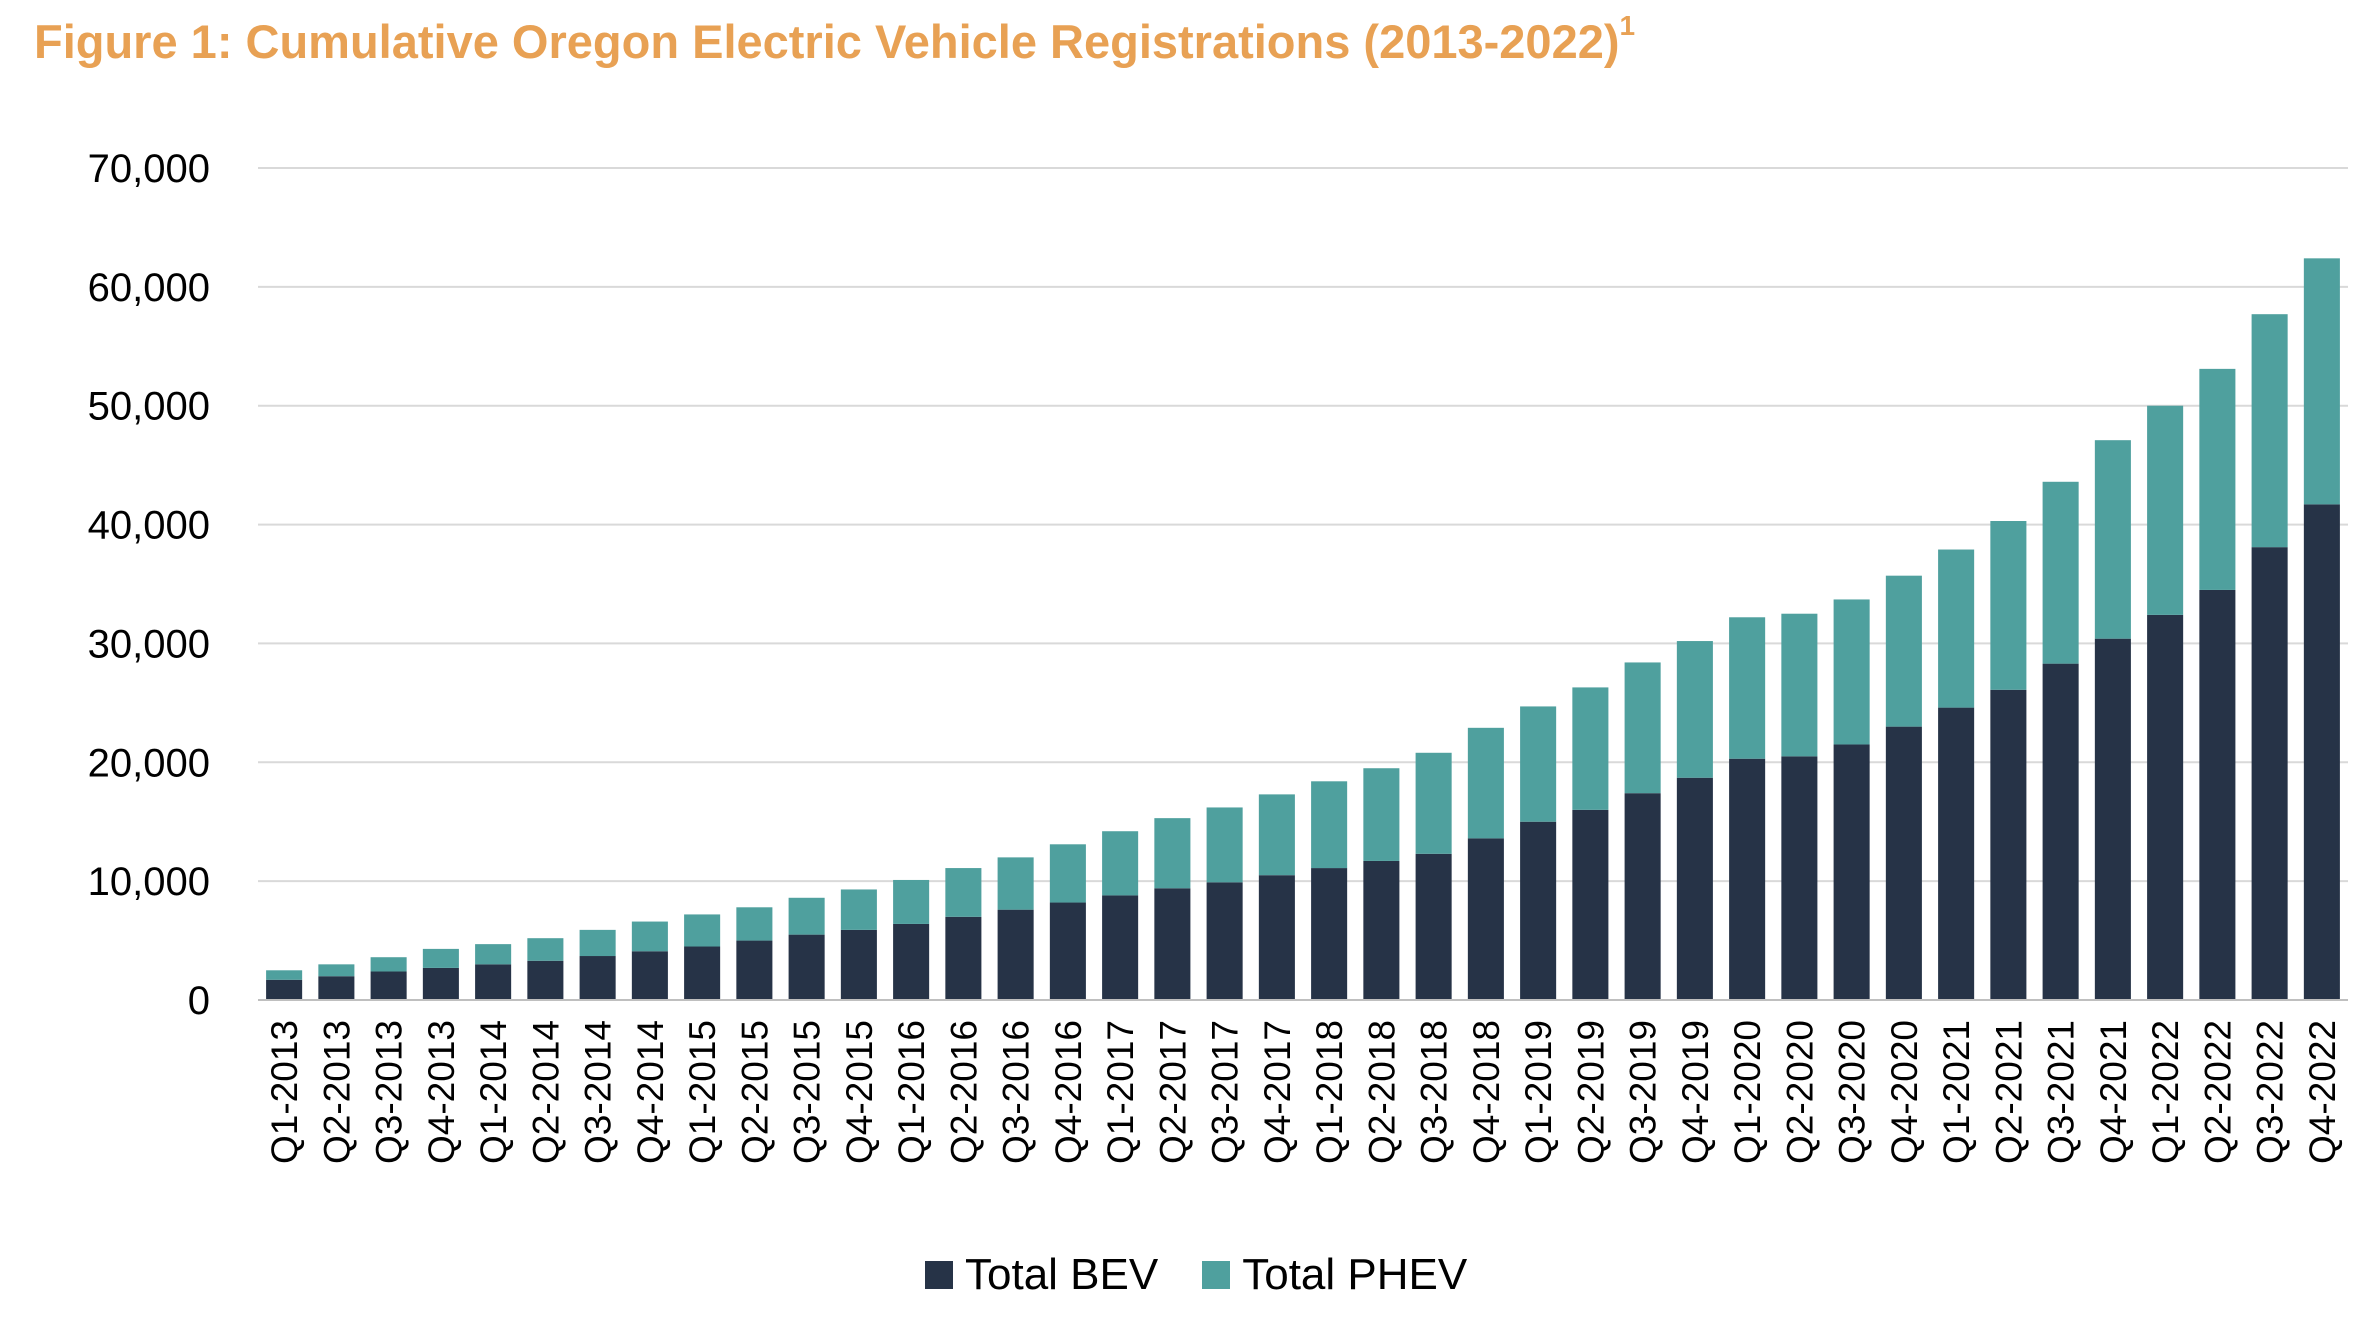 This screenshot has height=1330, width=2368. Describe the element at coordinates (1225, 1092) in the screenshot. I see `x-tick-label: Q3-2017` at that location.